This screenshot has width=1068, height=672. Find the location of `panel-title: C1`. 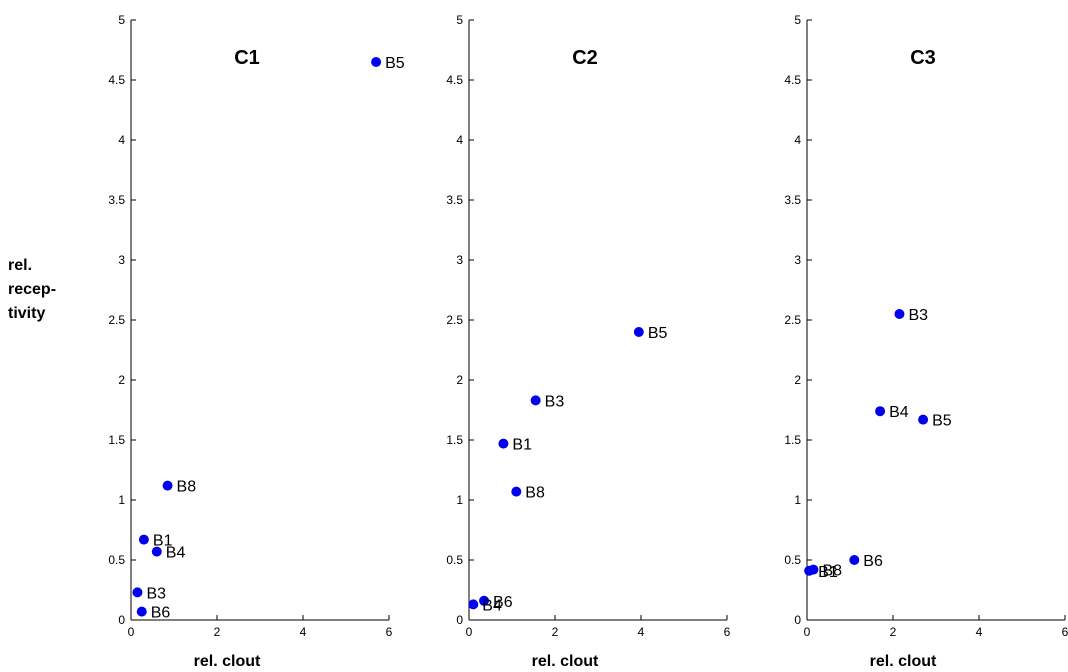

panel-title: C1 is located at coordinates (247, 58).